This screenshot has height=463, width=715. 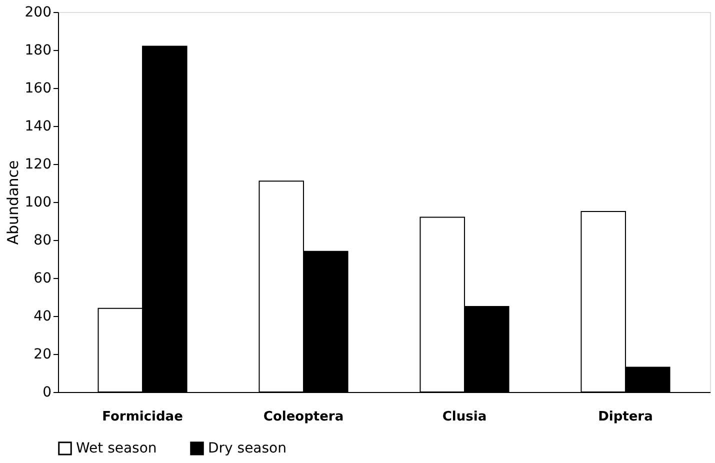 I want to click on x-tick-label: Diptera, so click(x=625, y=417).